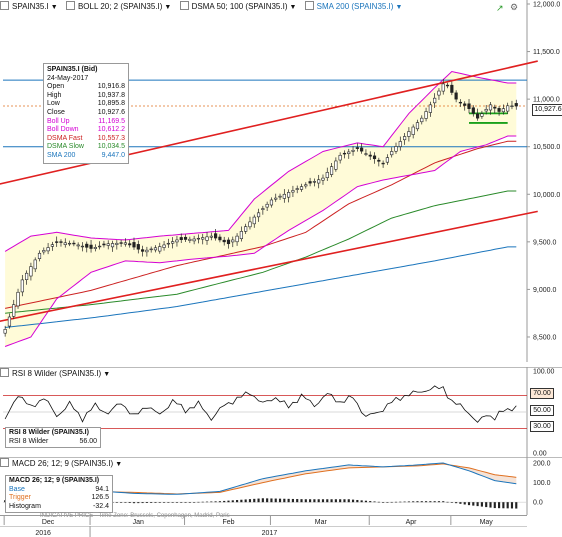 The width and height of the screenshot is (562, 537). I want to click on y-tick-label: 100.00, so click(544, 372).